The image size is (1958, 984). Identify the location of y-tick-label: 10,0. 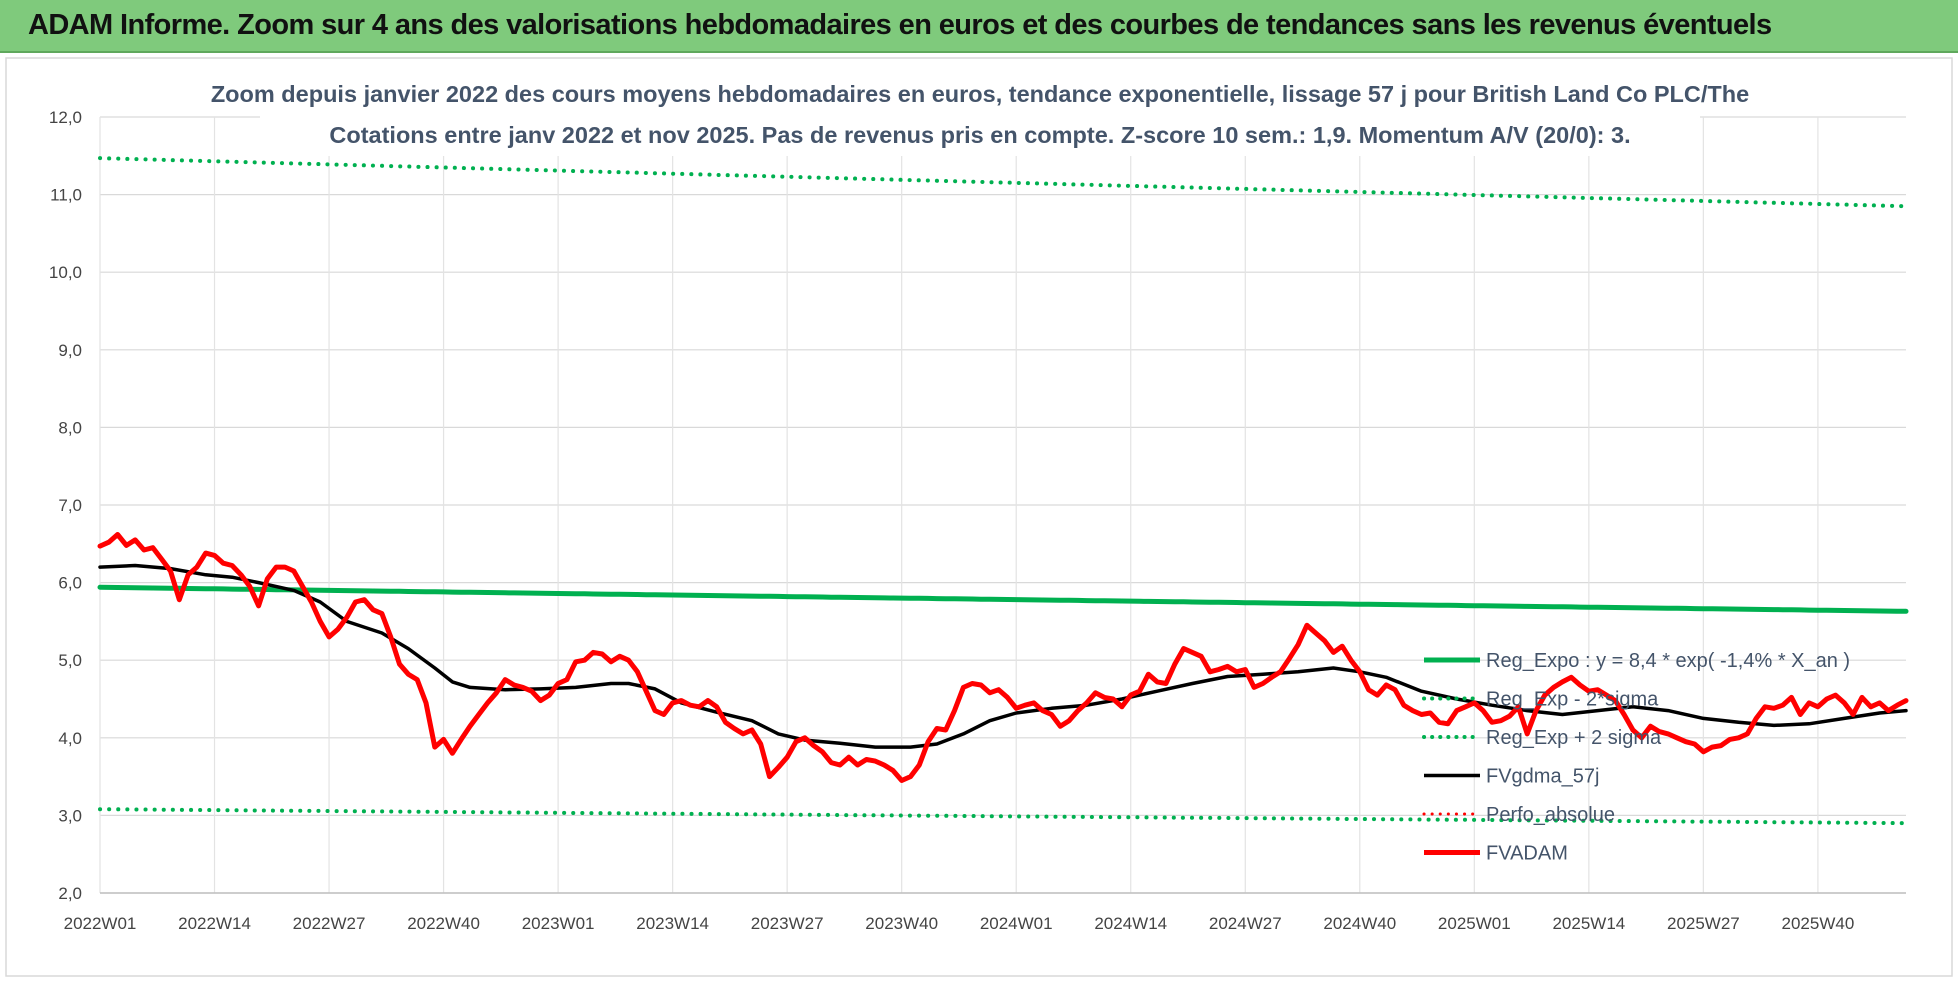
(65, 272).